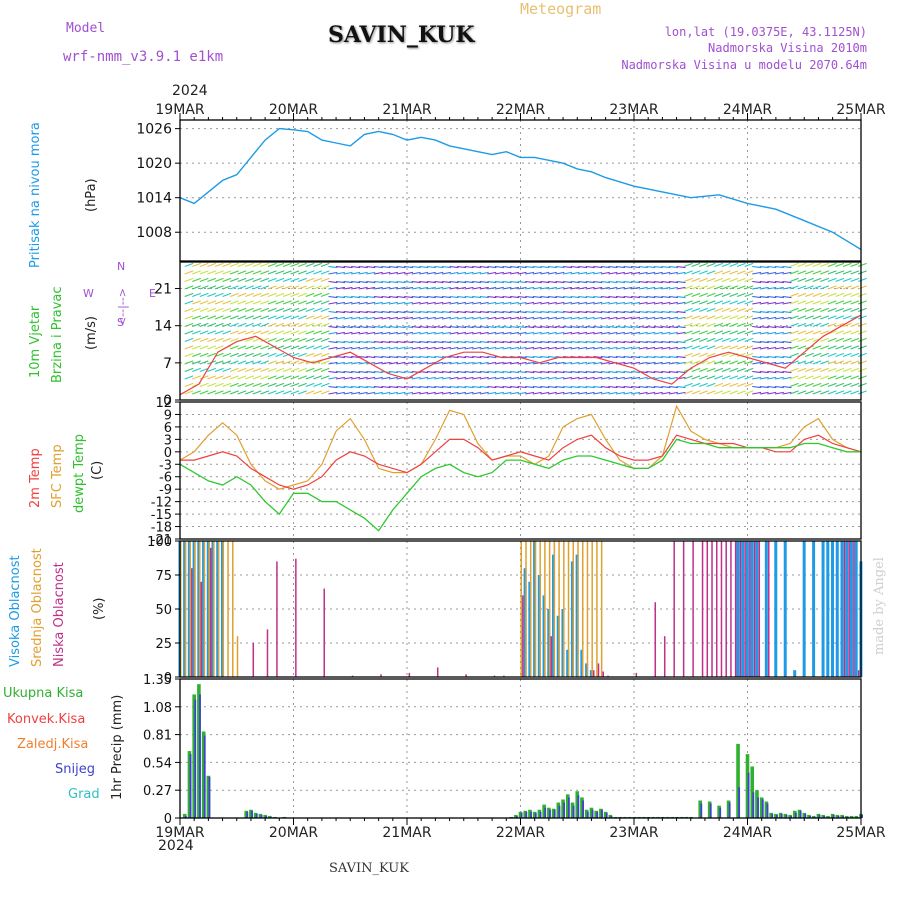 The width and height of the screenshot is (900, 900). What do you see at coordinates (168, 440) in the screenshot?
I see `y-tick-label: 3` at bounding box center [168, 440].